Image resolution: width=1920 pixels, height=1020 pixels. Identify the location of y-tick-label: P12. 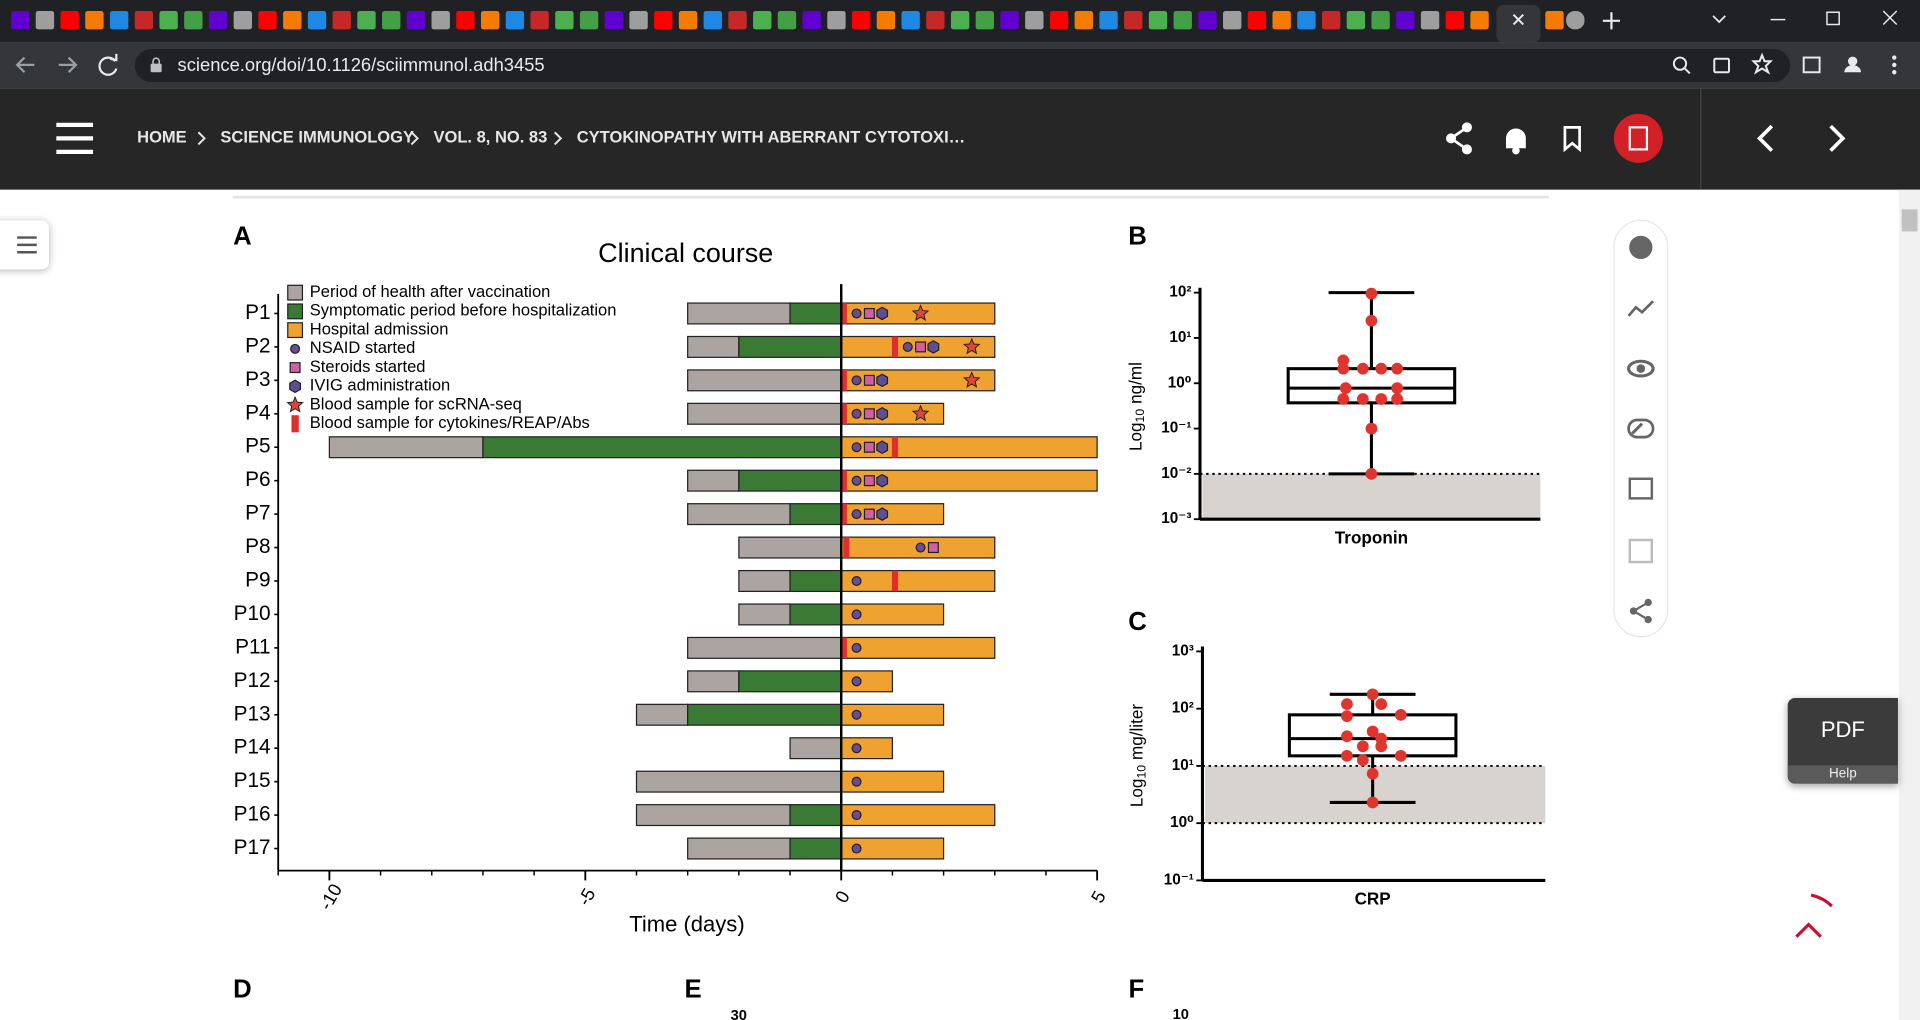
(252, 680).